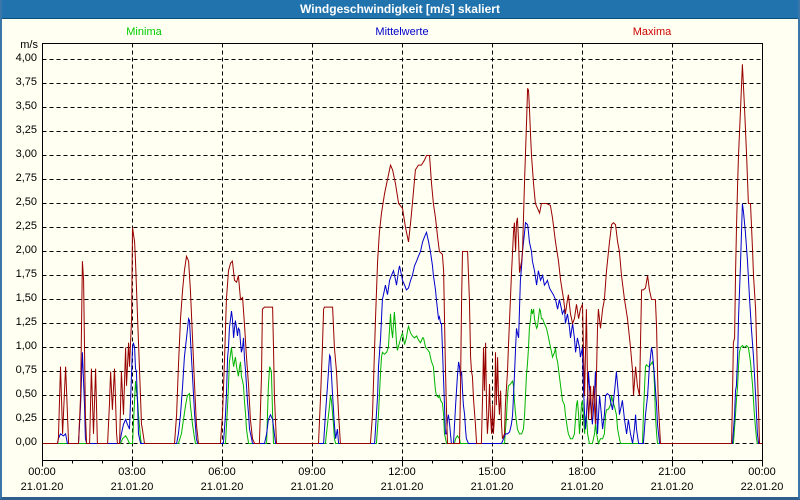 The height and width of the screenshot is (500, 800). What do you see at coordinates (652, 32) in the screenshot?
I see `legend-maxima: Maxima` at bounding box center [652, 32].